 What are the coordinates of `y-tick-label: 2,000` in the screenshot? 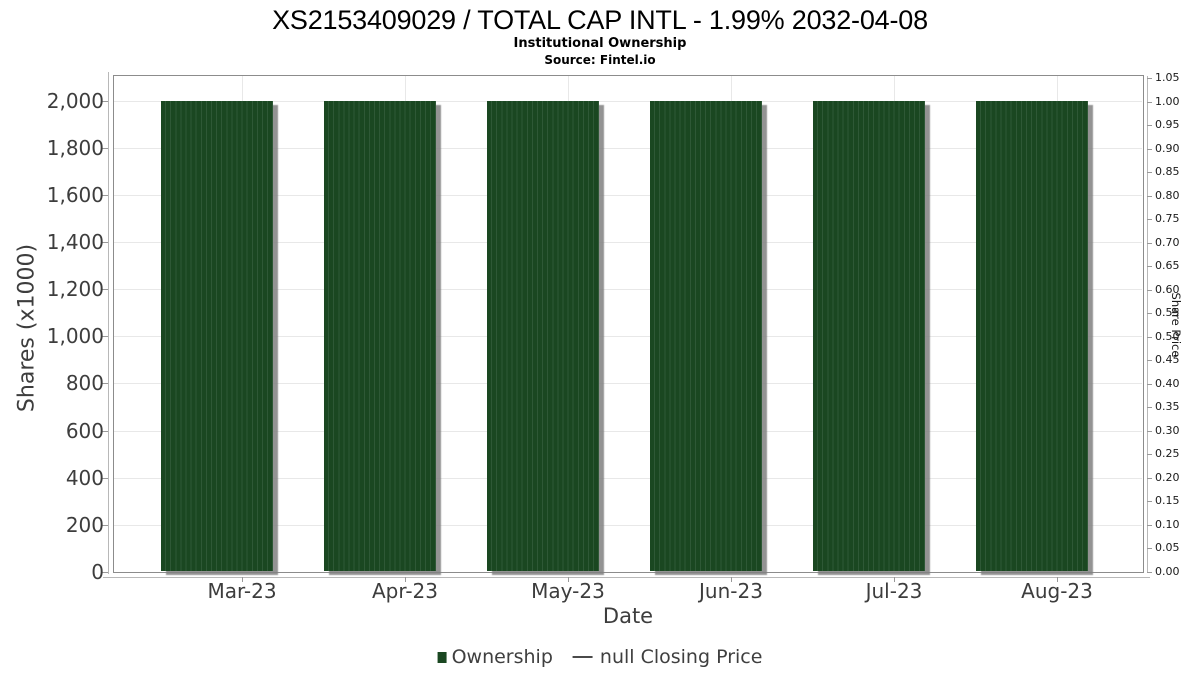 It's located at (75, 100).